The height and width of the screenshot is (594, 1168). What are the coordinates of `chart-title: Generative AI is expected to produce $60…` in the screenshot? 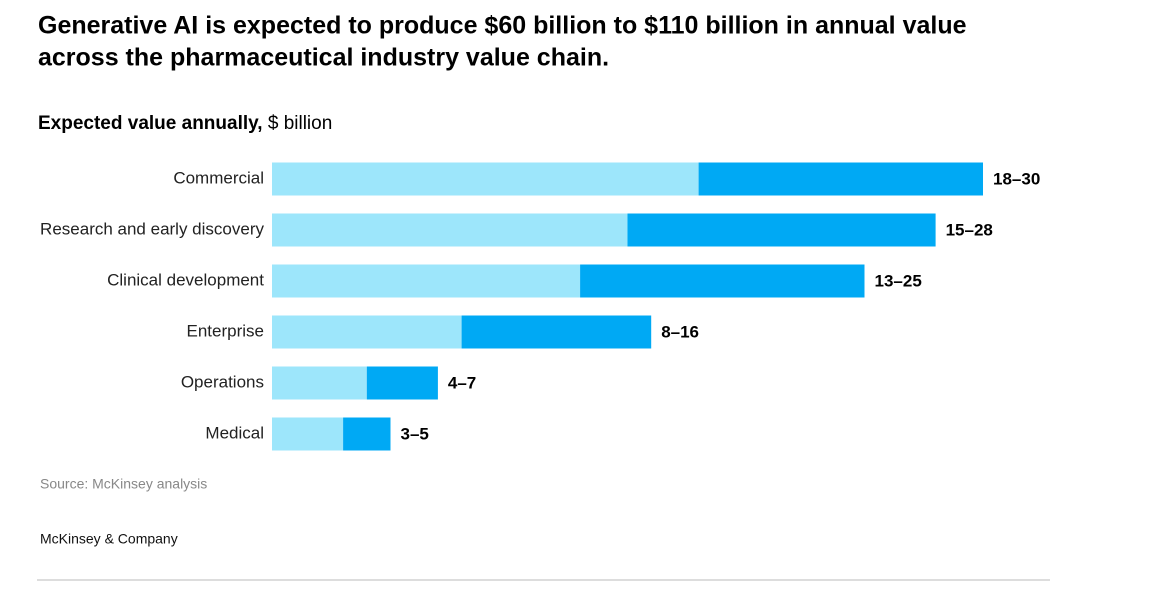 It's located at (502, 26).